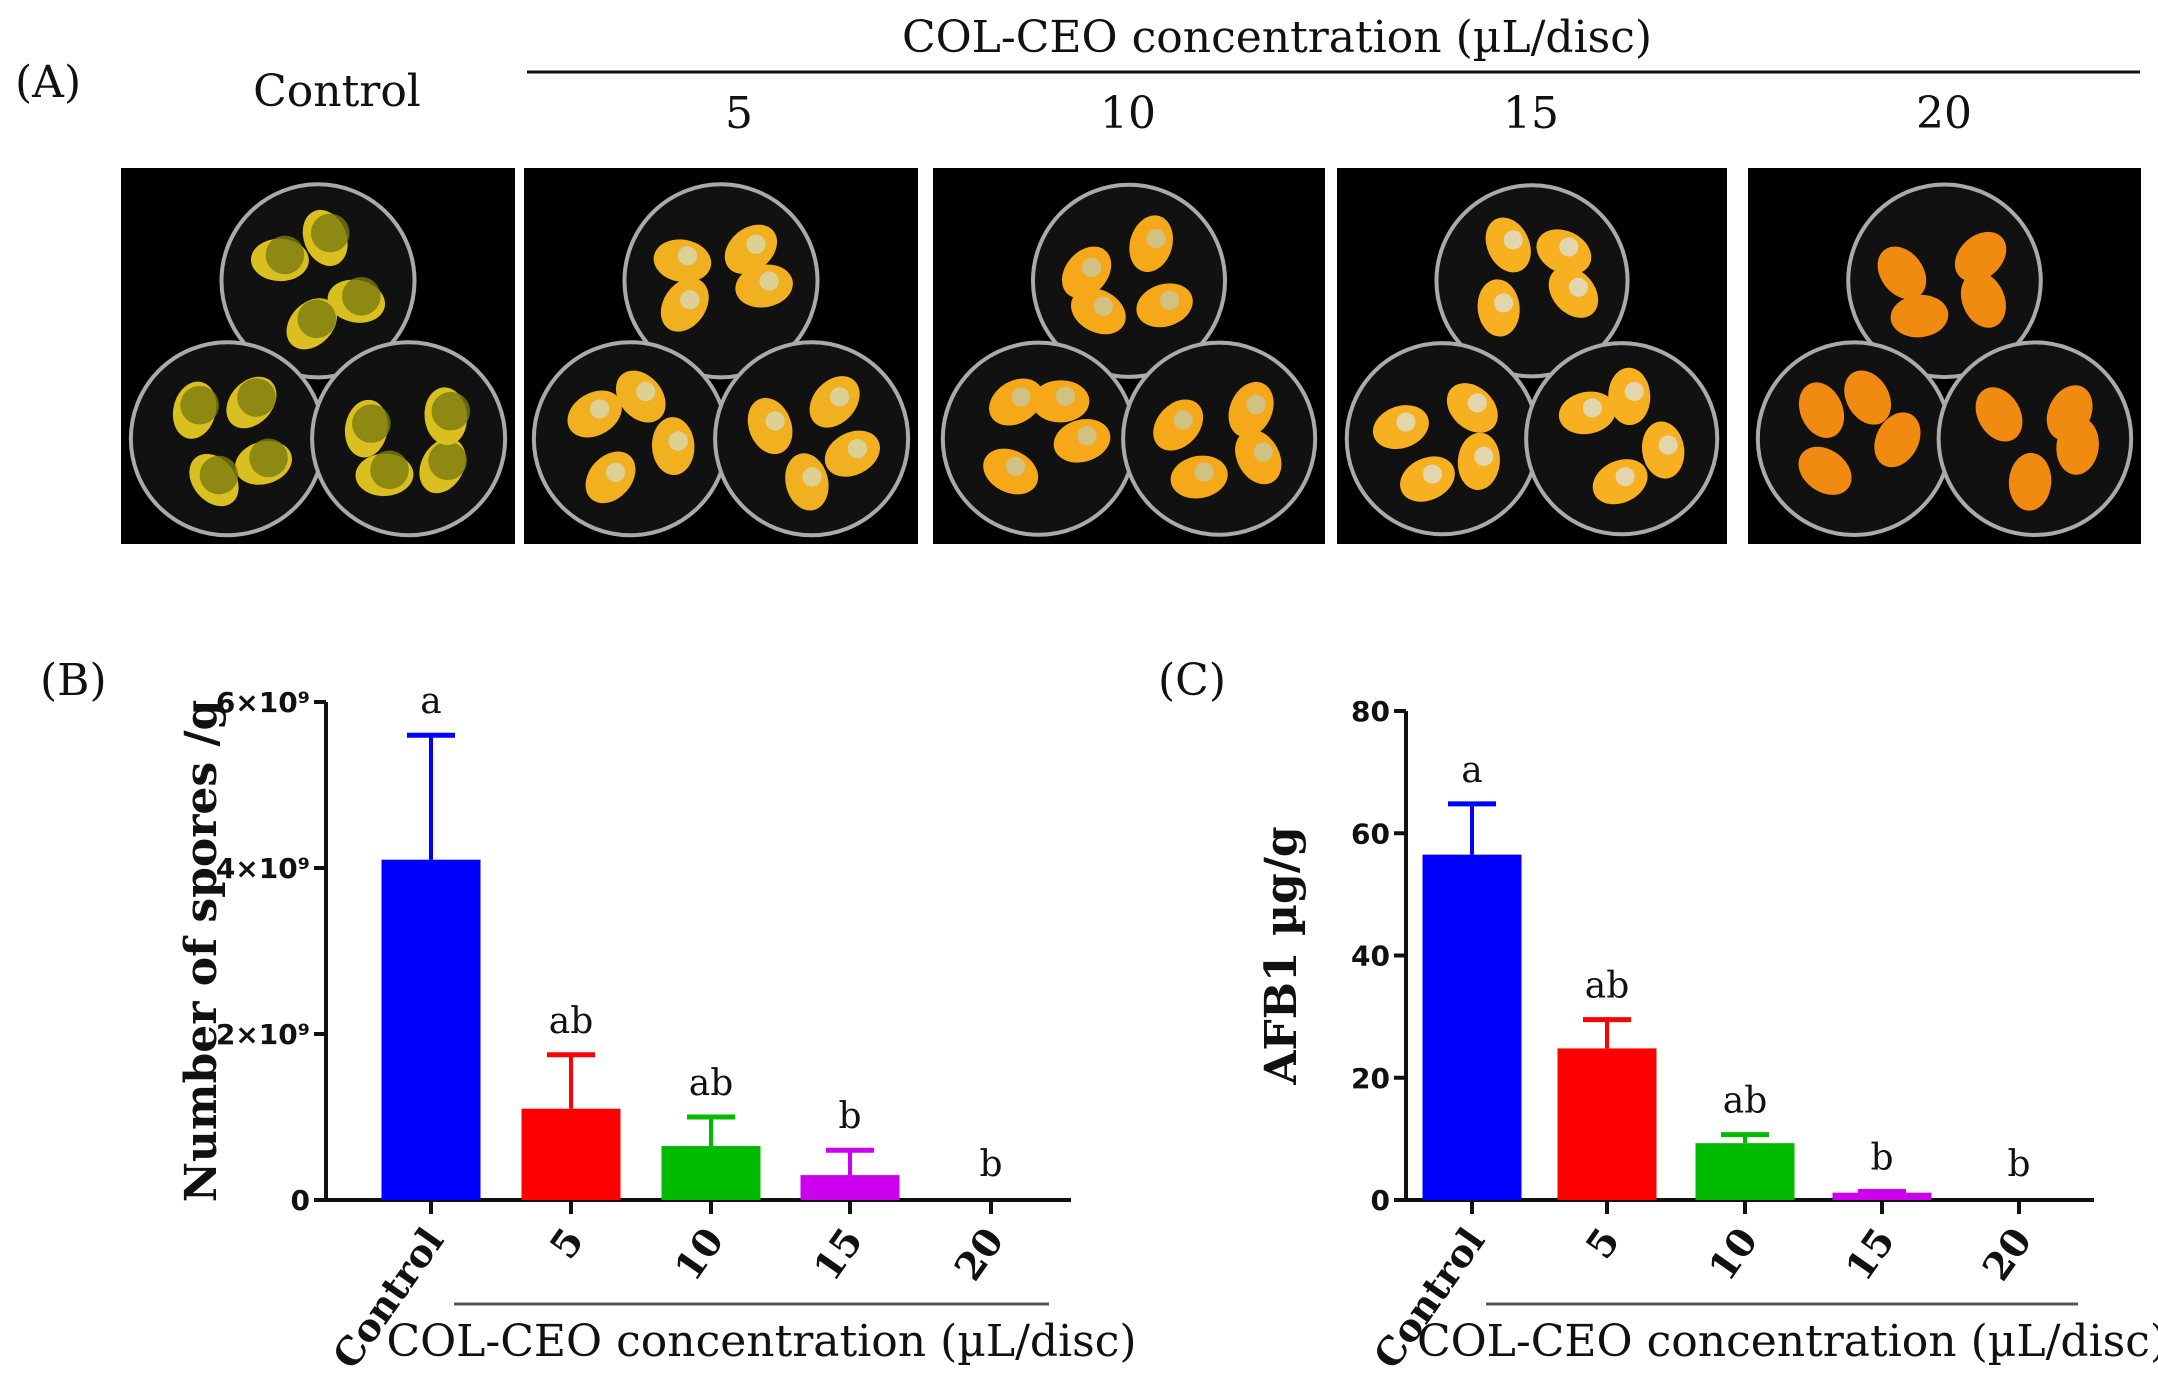 This screenshot has width=2158, height=1389. I want to click on y-axis-label: Number of spores /g, so click(201, 951).